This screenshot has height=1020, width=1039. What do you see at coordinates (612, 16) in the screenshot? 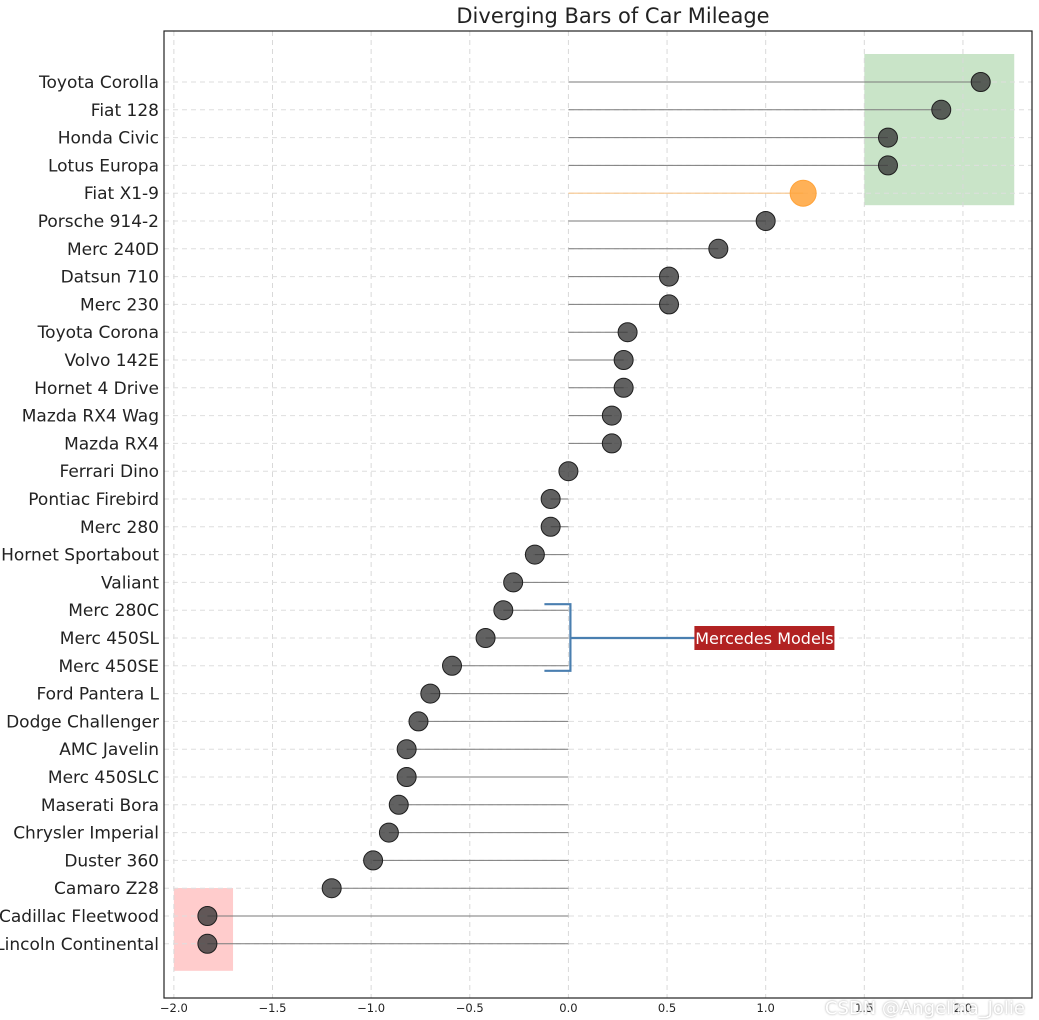
I see `chart-title: Diverging Bars of Car Mileage` at bounding box center [612, 16].